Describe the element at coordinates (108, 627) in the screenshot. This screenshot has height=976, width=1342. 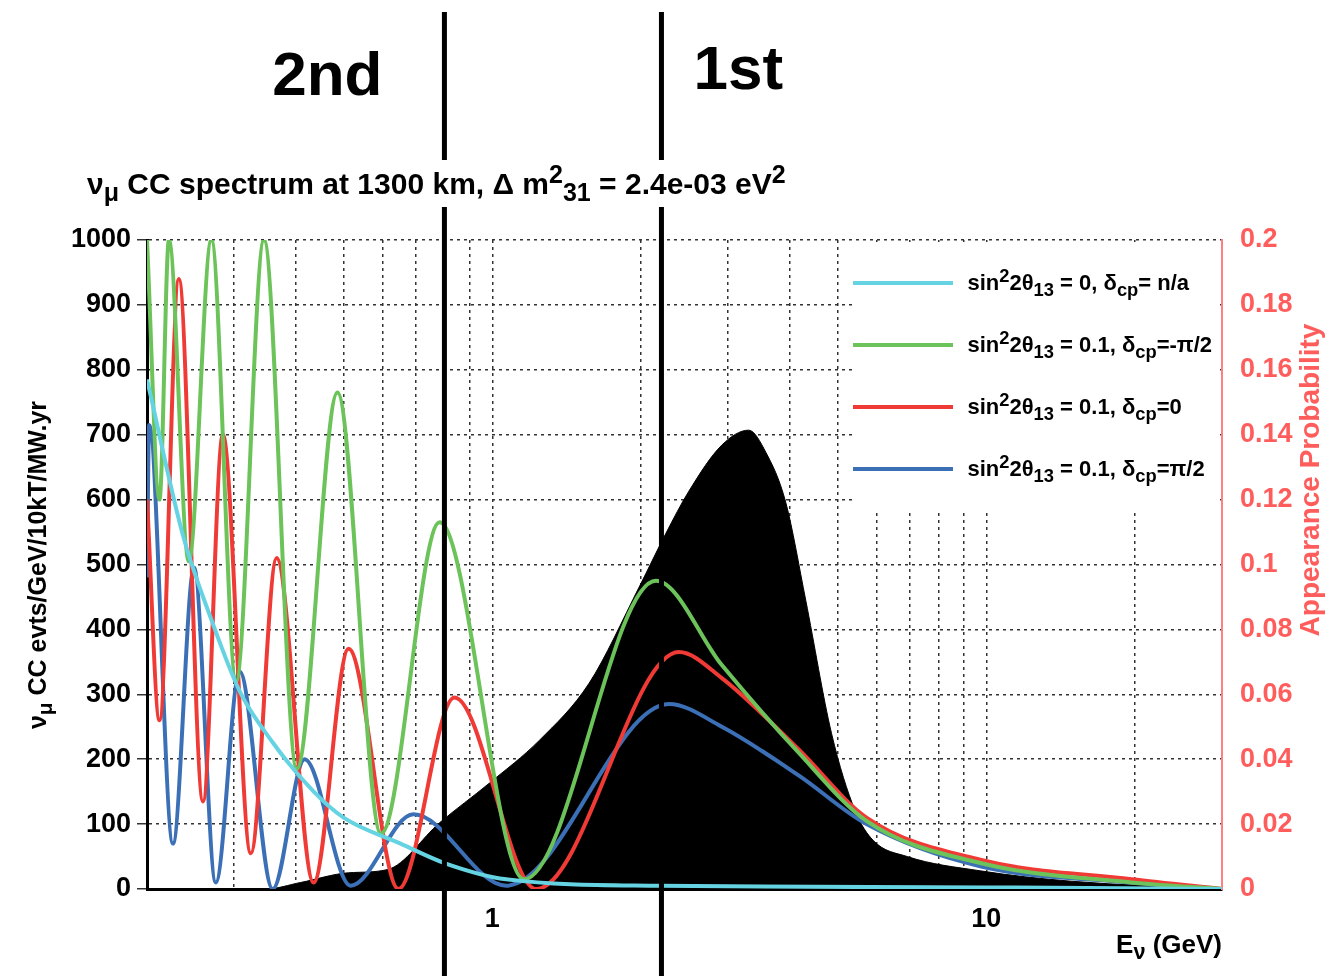
I see `y-tick-label: 400` at that location.